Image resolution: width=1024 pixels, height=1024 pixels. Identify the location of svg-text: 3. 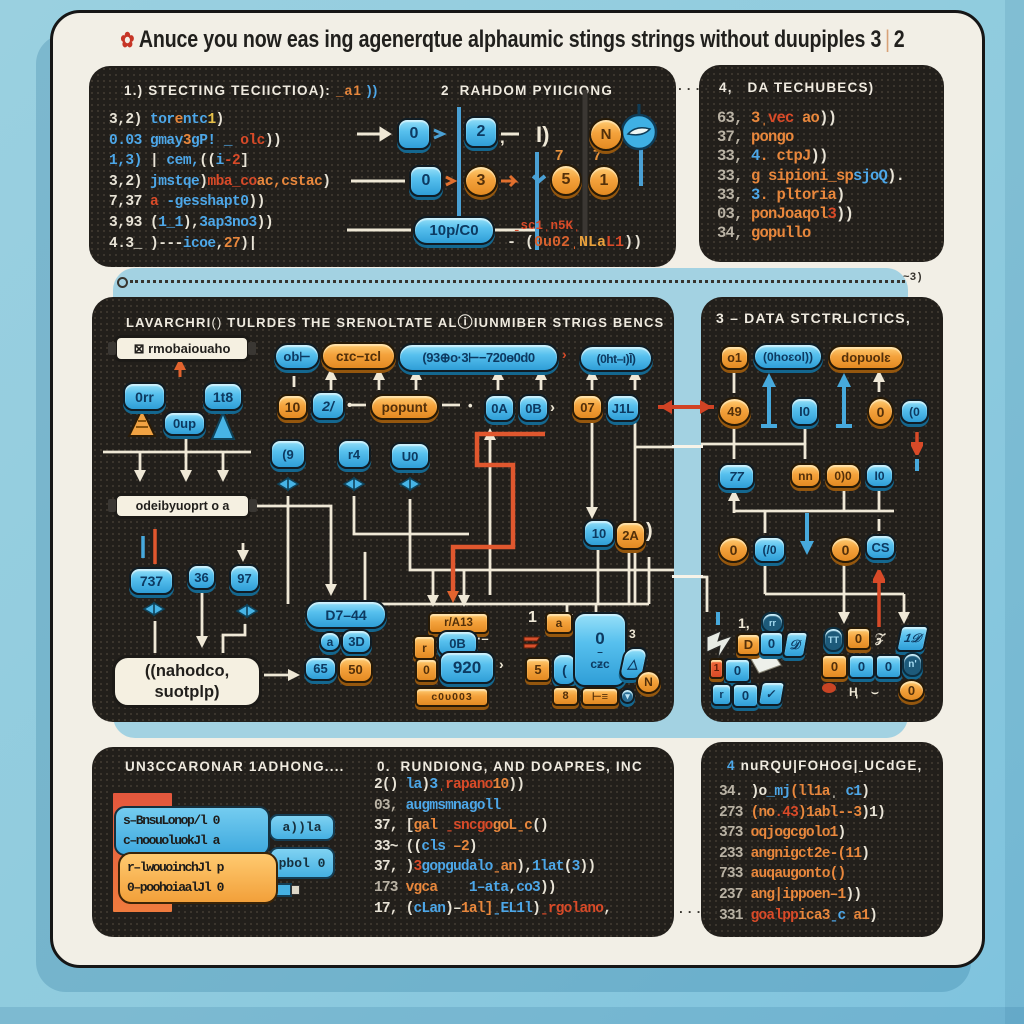
(632, 634).